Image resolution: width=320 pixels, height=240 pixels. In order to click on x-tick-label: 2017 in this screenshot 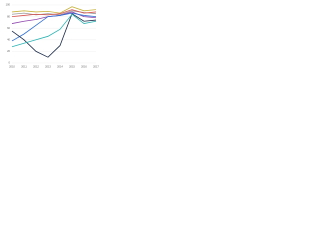, I will do `click(96, 67)`.